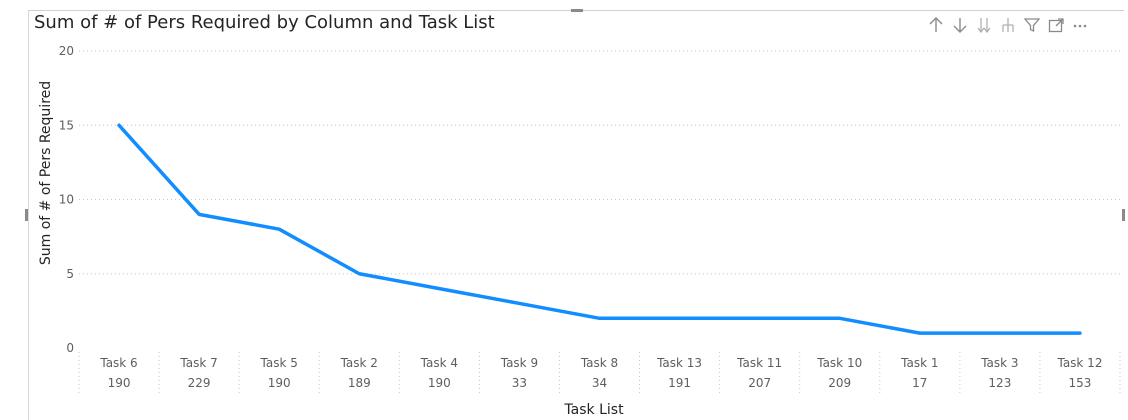  Describe the element at coordinates (919, 363) in the screenshot. I see `x-tick-label: Task 1` at that location.